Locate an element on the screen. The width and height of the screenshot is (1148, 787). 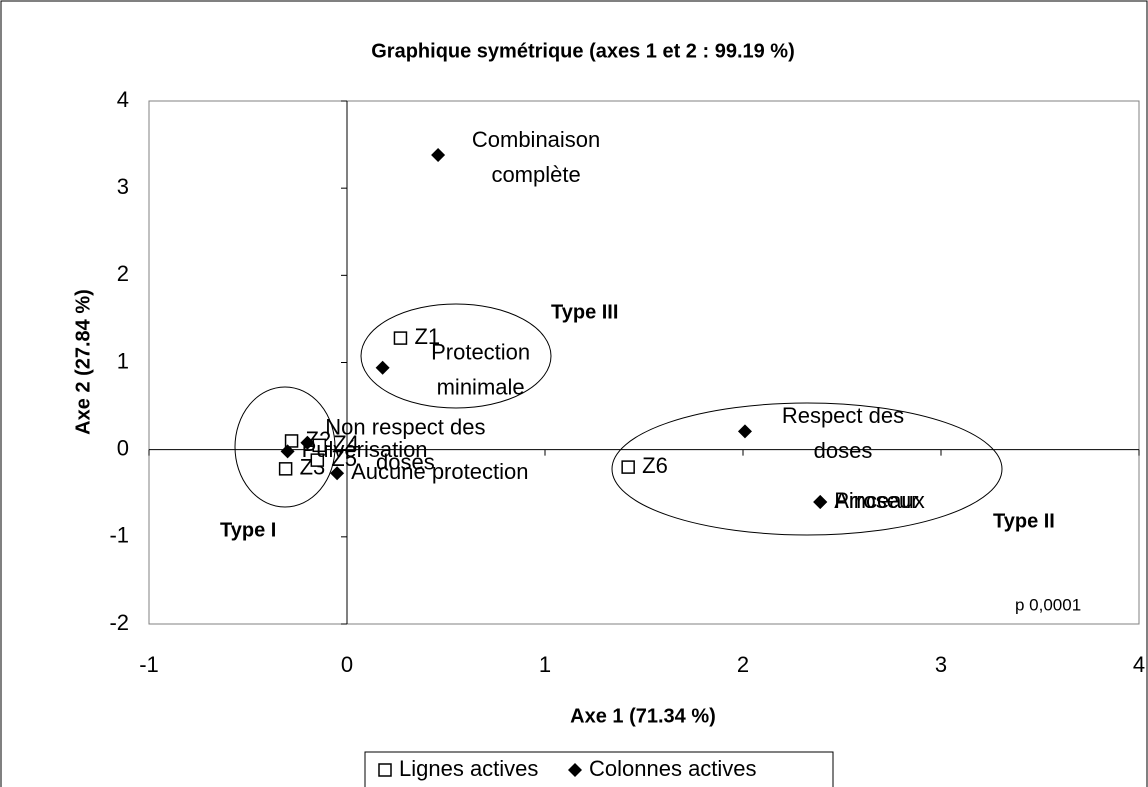
annotation: p 0,0001 is located at coordinates (1048, 604).